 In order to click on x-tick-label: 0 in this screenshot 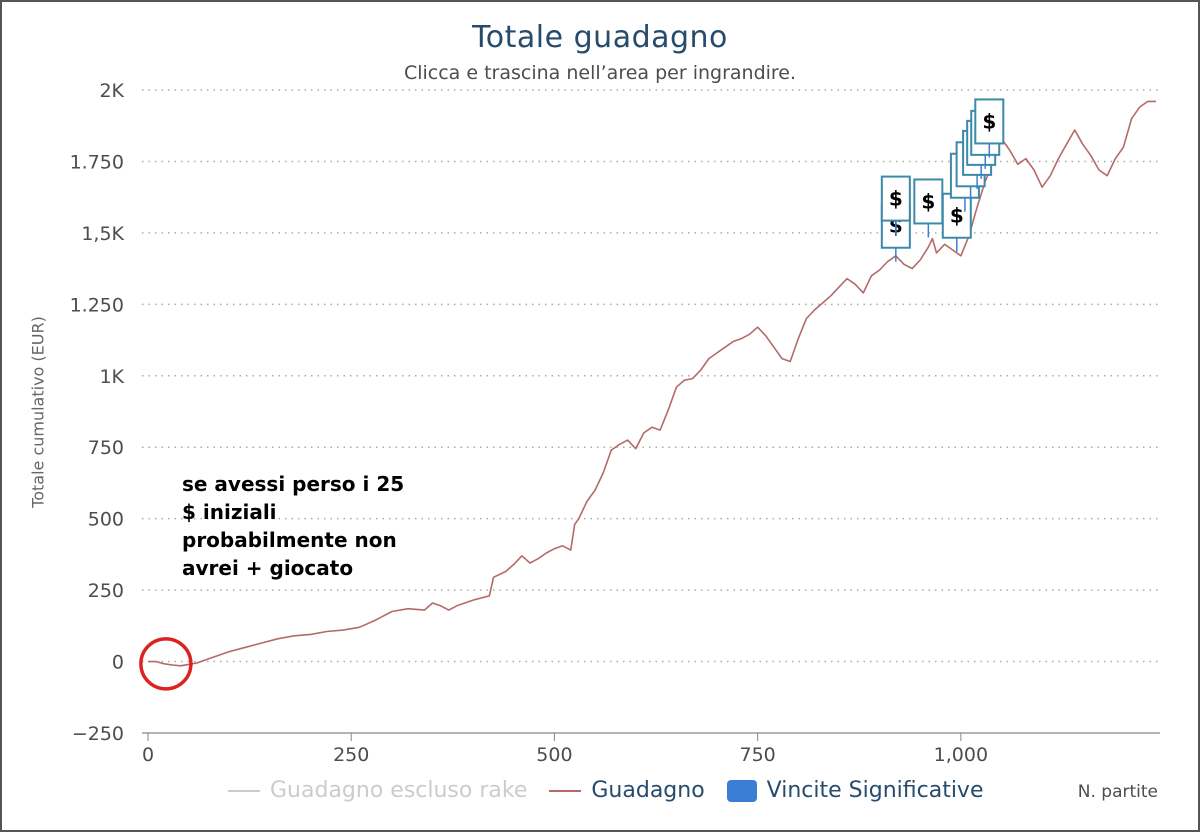, I will do `click(148, 755)`.